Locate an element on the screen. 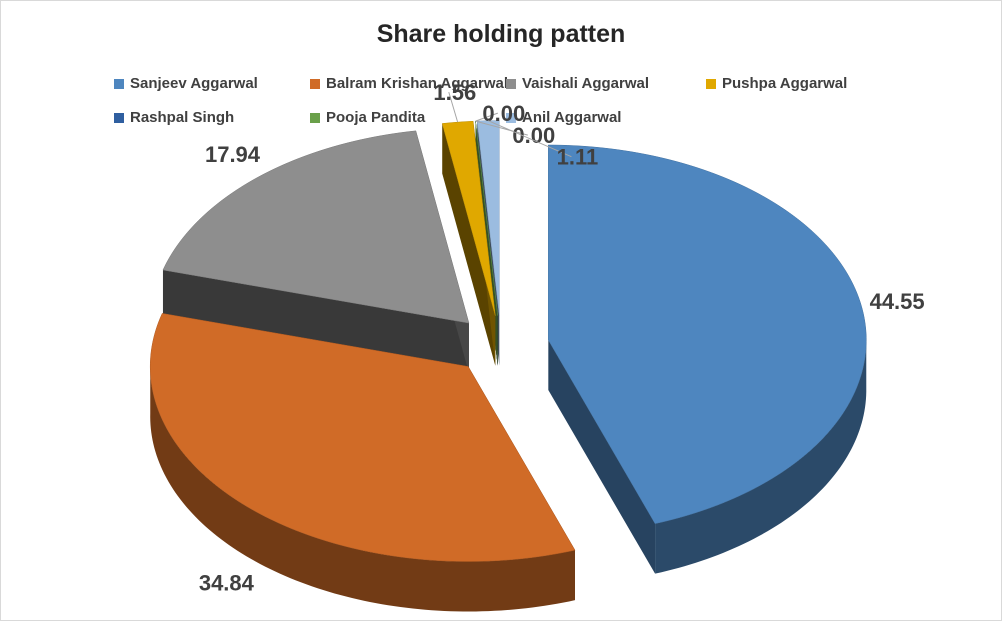 Image resolution: width=1002 pixels, height=621 pixels. data-label-vaishali-aggarwal: 17.94 is located at coordinates (233, 154).